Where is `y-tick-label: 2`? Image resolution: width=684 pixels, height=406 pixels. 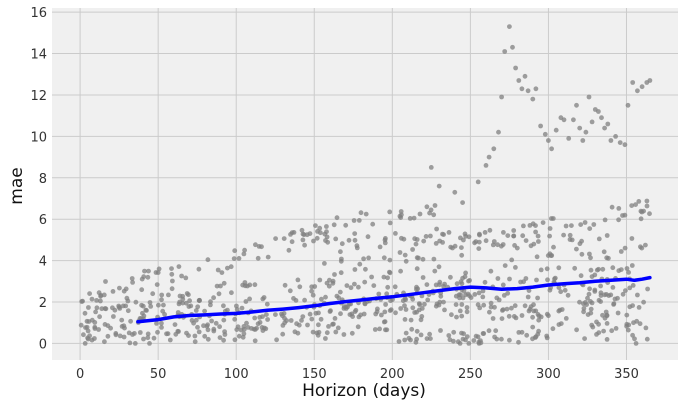 y-tick-label: 2 is located at coordinates (43, 303).